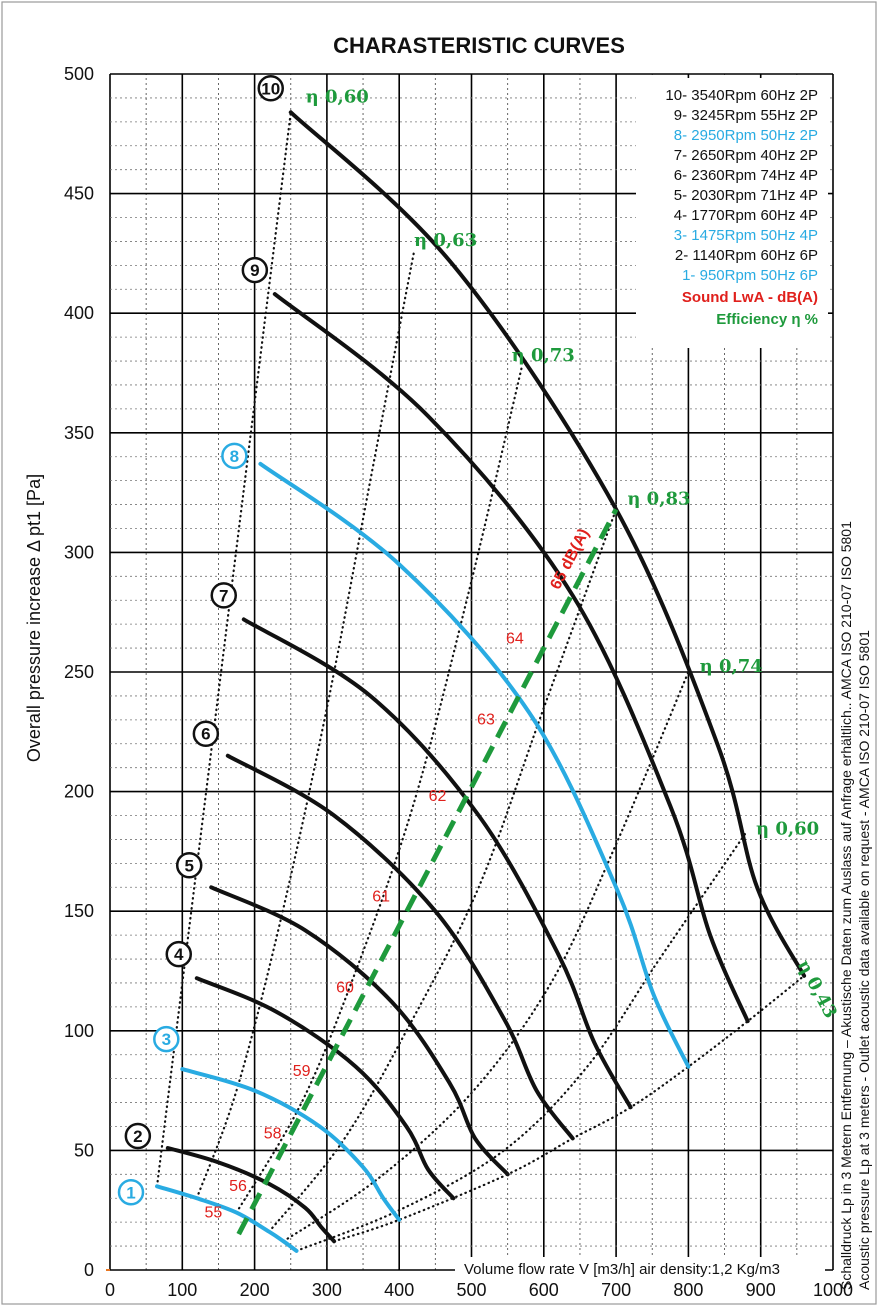 The image size is (878, 1306). I want to click on curve-marker-7: 7, so click(224, 595).